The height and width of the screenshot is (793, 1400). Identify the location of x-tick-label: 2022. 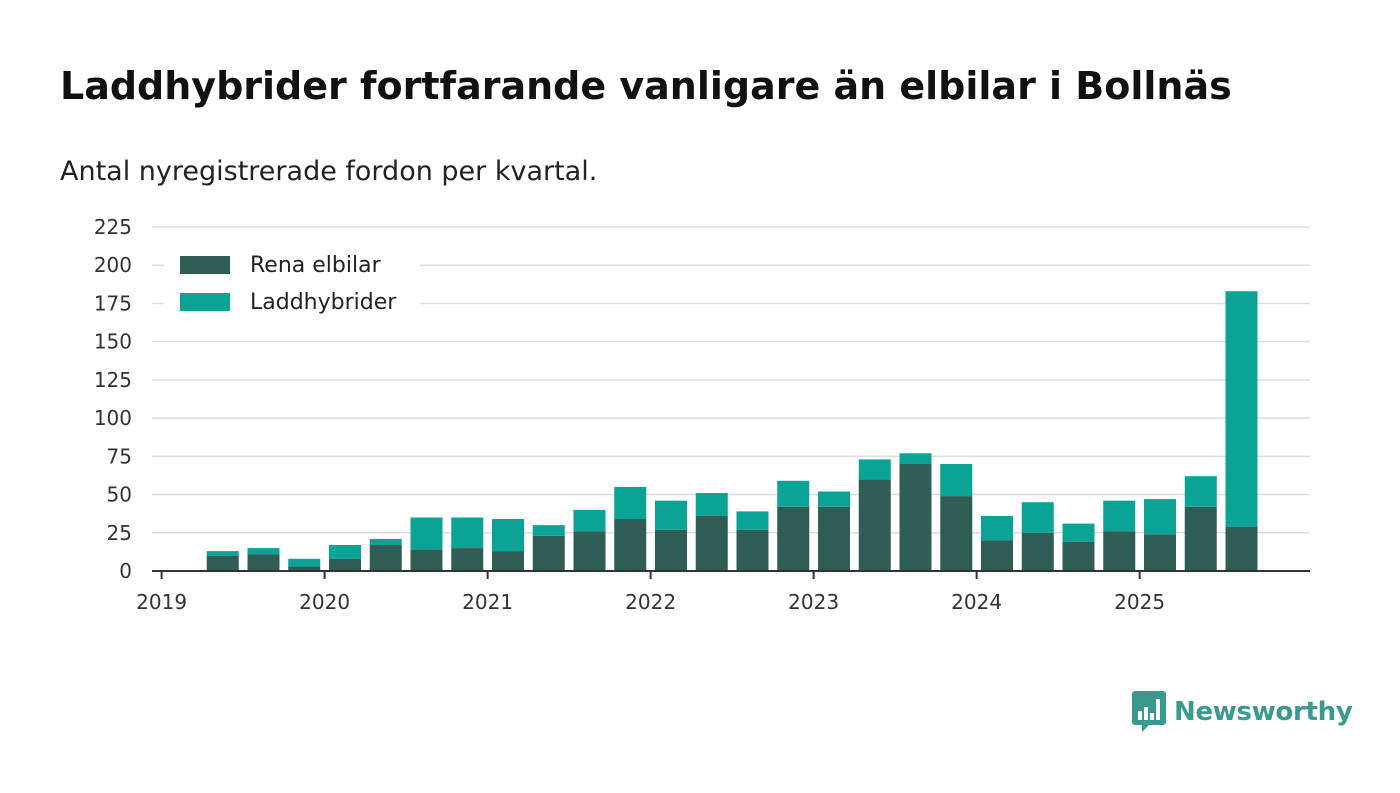
(650, 602).